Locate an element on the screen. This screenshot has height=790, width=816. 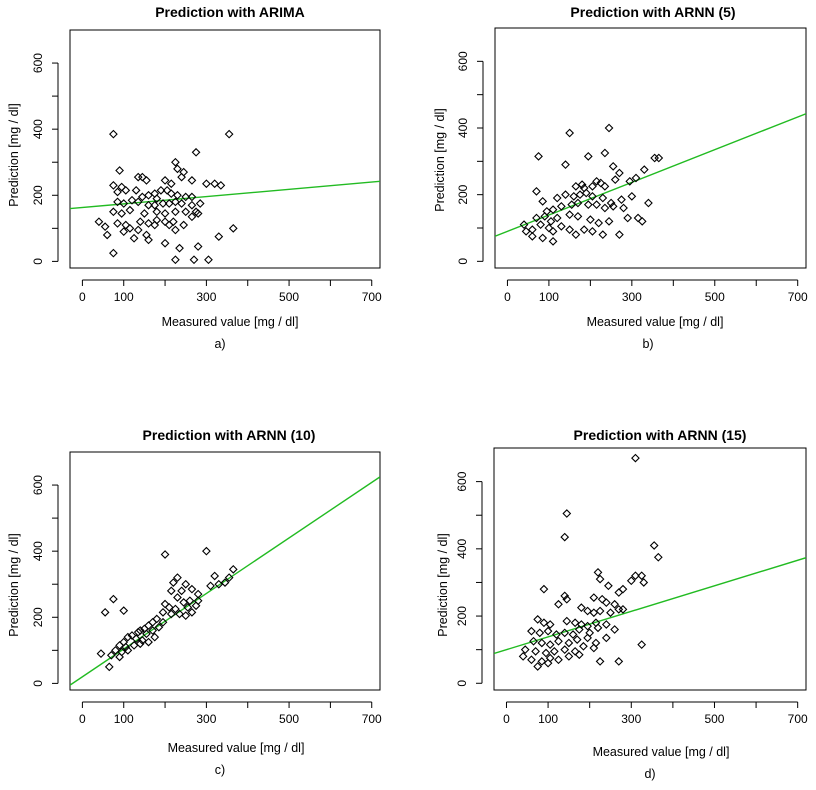
x-tick-label: 100 is located at coordinates (548, 719).